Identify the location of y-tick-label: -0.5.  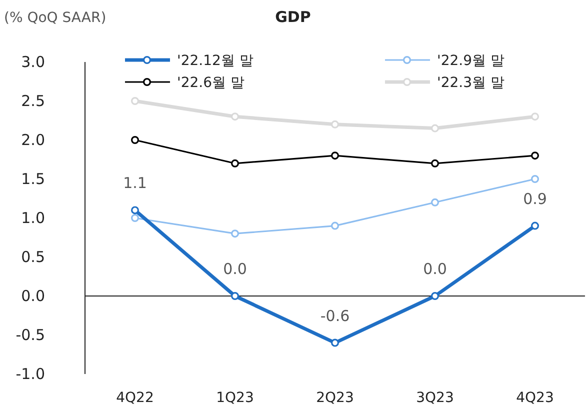
(30, 335).